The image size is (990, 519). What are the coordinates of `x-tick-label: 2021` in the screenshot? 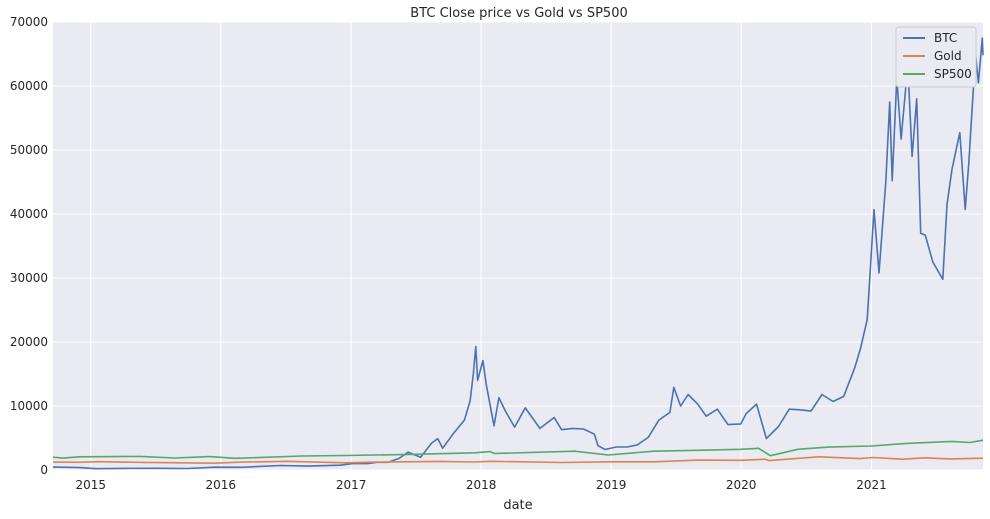 It's located at (871, 485).